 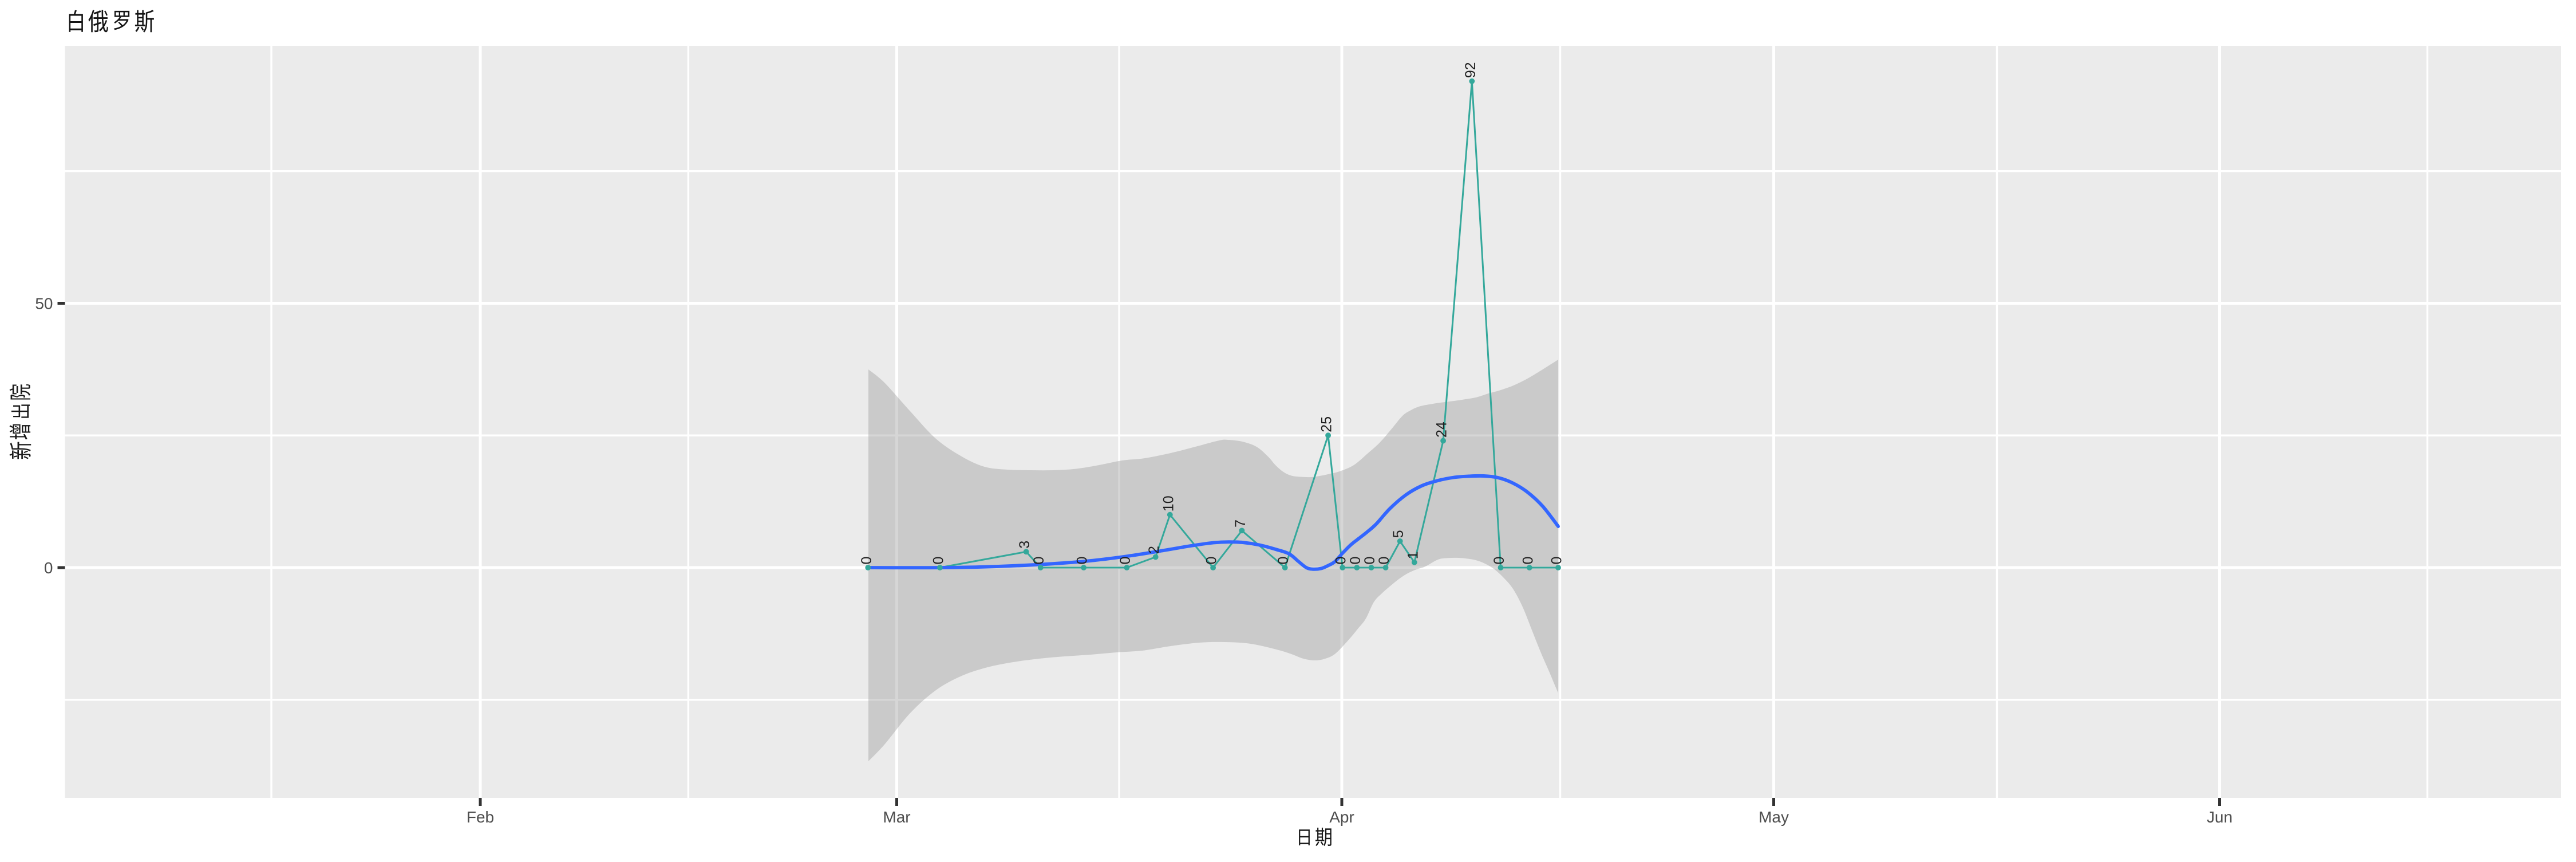 What do you see at coordinates (1154, 550) in the screenshot?
I see `svg-text: 2` at bounding box center [1154, 550].